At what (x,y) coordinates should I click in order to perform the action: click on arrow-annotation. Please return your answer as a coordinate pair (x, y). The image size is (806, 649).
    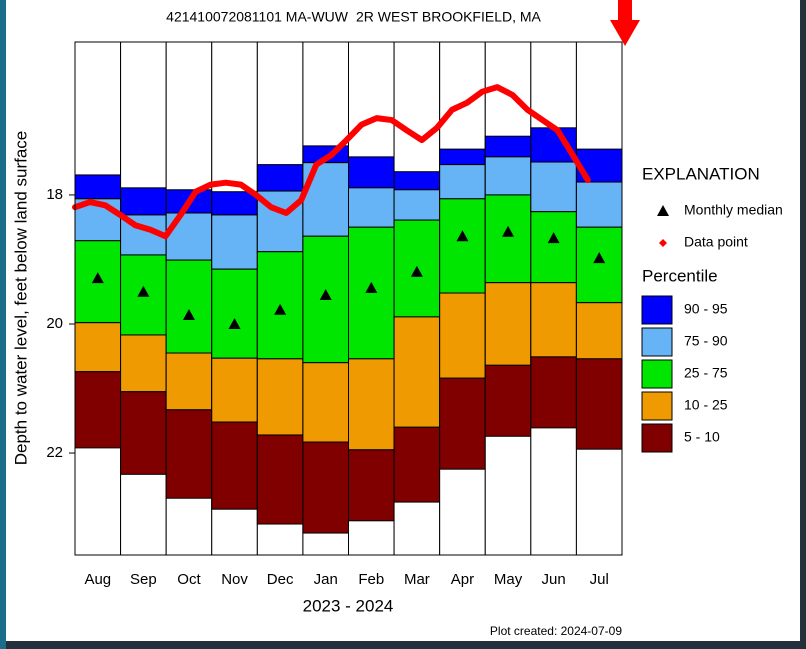
    Looking at the image, I should click on (625, 23).